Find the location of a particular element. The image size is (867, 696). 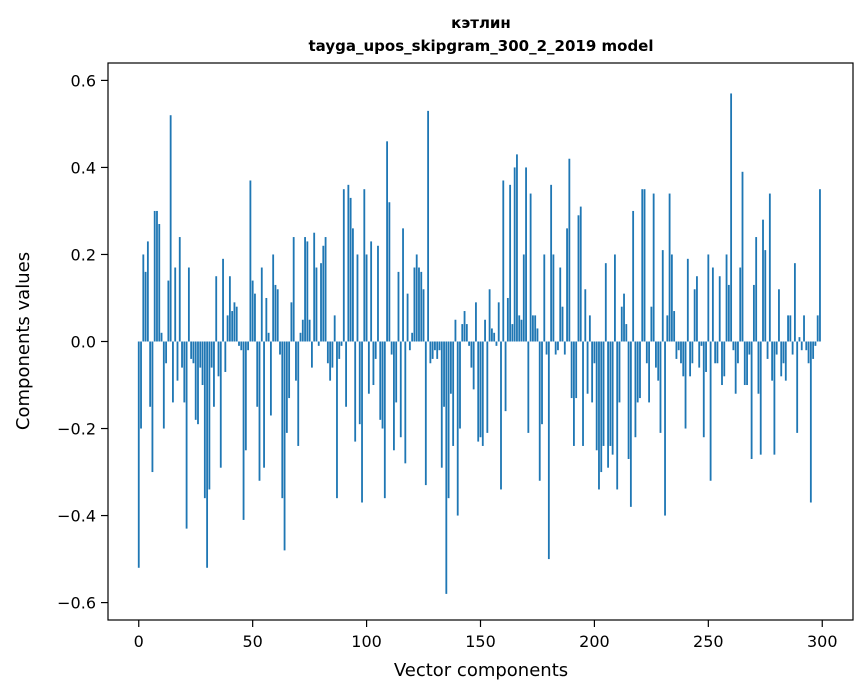

x-tick-label: 100 is located at coordinates (366, 641).